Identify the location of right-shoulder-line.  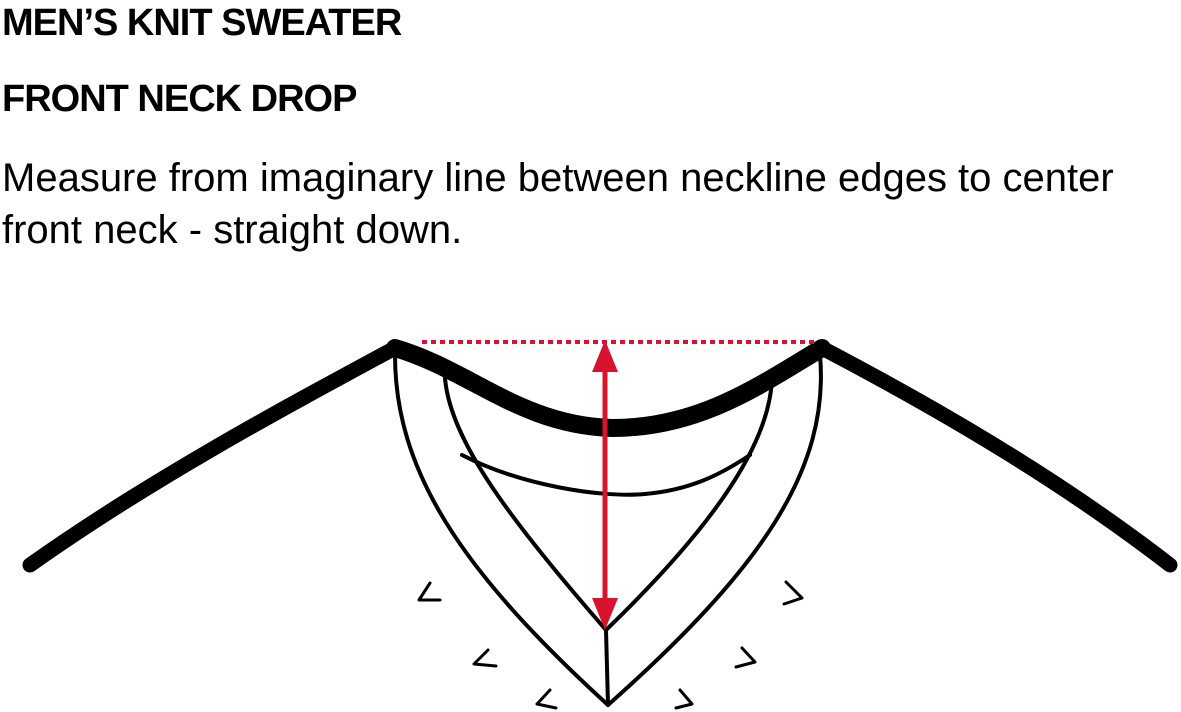
(996, 456).